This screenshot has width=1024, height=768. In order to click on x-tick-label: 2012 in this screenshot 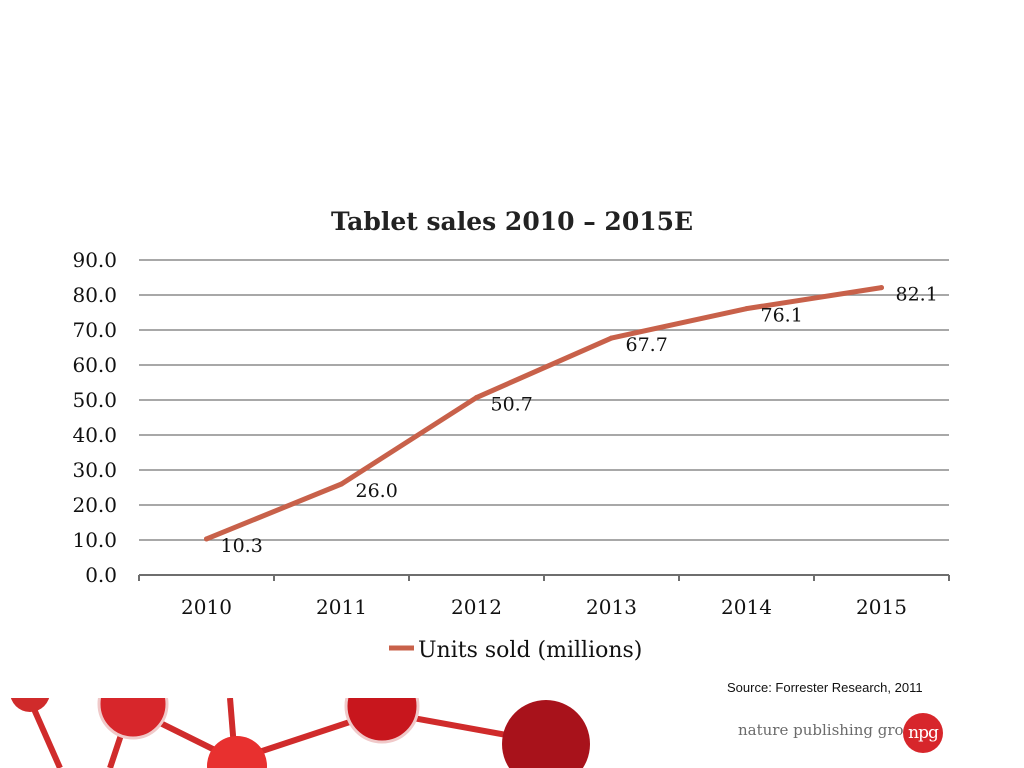, I will do `click(476, 607)`.